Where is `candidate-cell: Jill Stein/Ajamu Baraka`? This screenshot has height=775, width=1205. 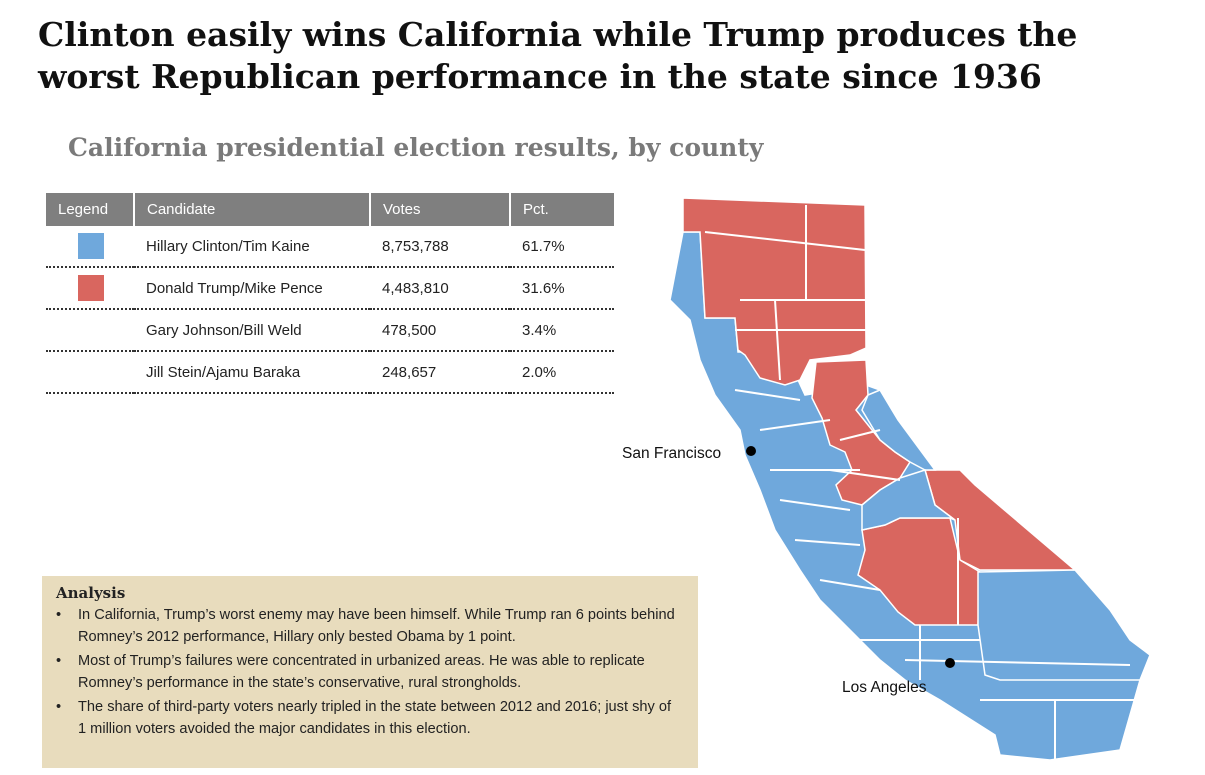
candidate-cell: Jill Stein/Ajamu Baraka is located at coordinates (252, 372).